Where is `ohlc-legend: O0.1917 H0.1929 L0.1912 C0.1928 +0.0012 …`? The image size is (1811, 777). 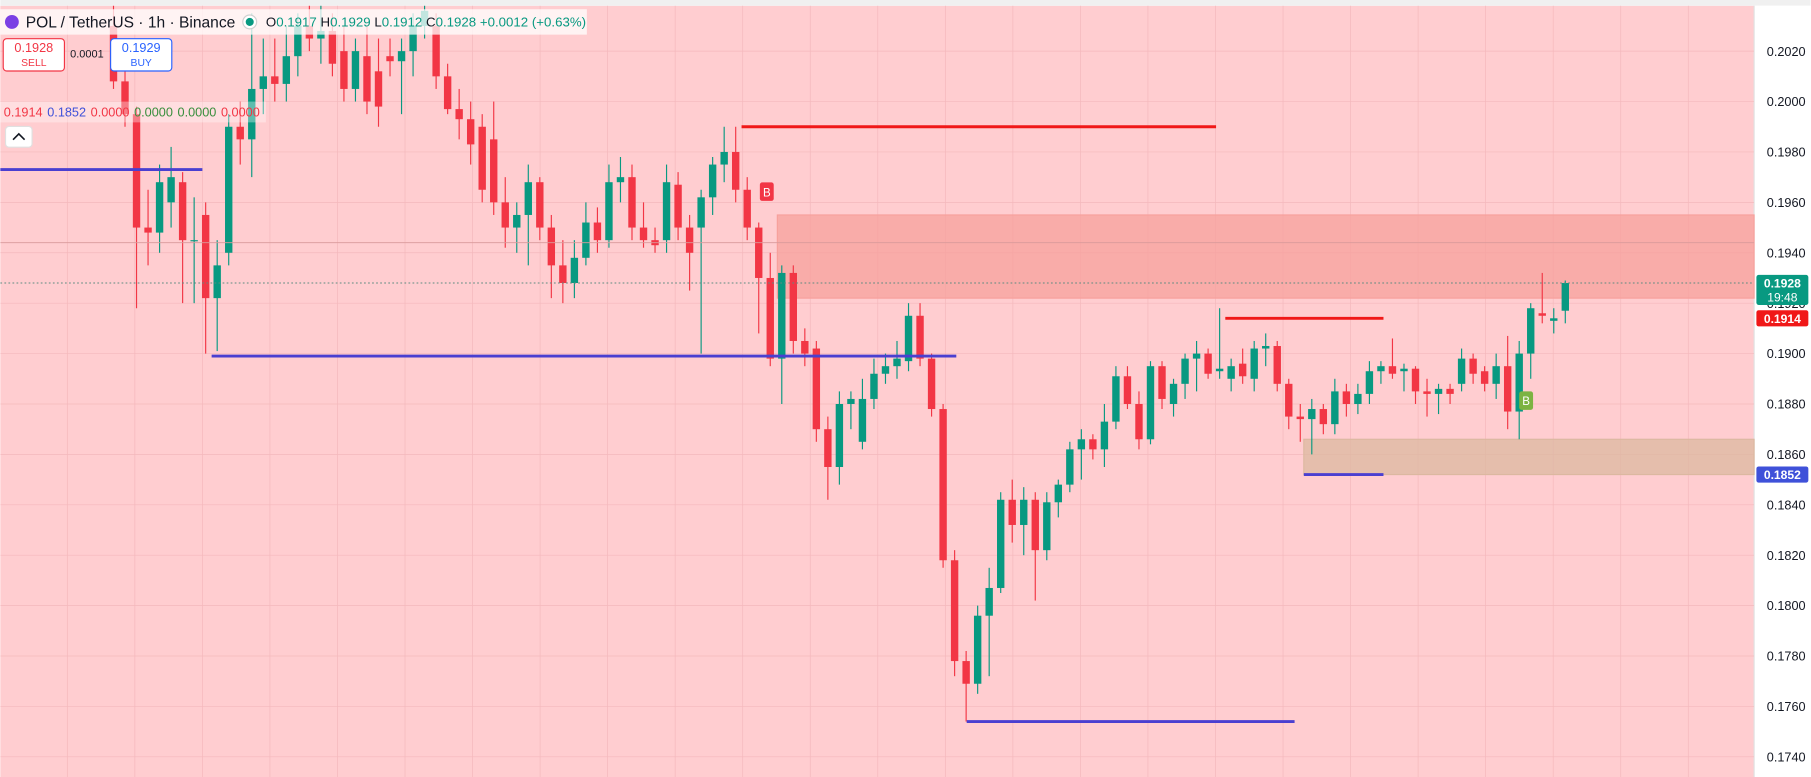
ohlc-legend: O0.1917 H0.1929 L0.1912 C0.1928 +0.0012 … is located at coordinates (426, 22).